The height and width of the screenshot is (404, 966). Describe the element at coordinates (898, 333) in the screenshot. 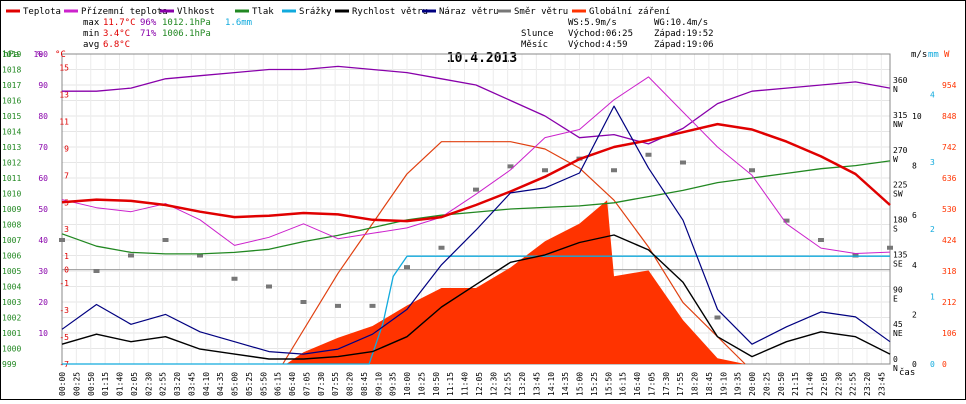

I see `tick-label-direction: NE` at that location.